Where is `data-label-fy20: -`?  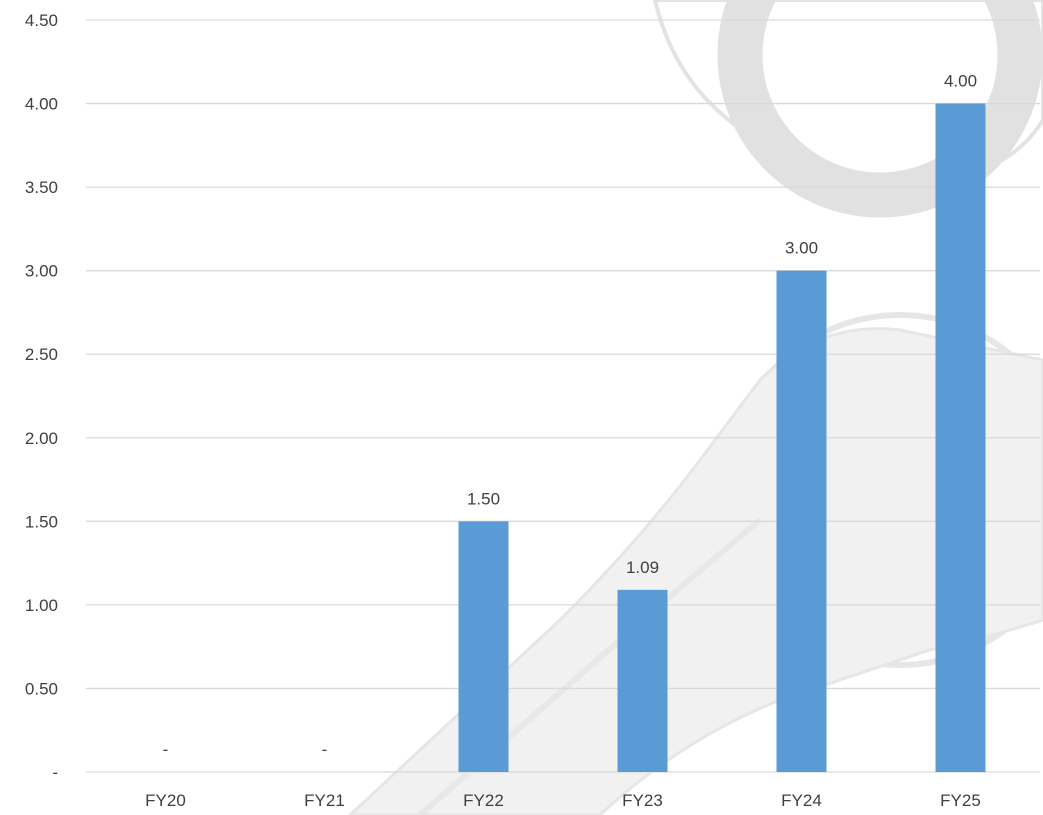
data-label-fy20: - is located at coordinates (166, 749).